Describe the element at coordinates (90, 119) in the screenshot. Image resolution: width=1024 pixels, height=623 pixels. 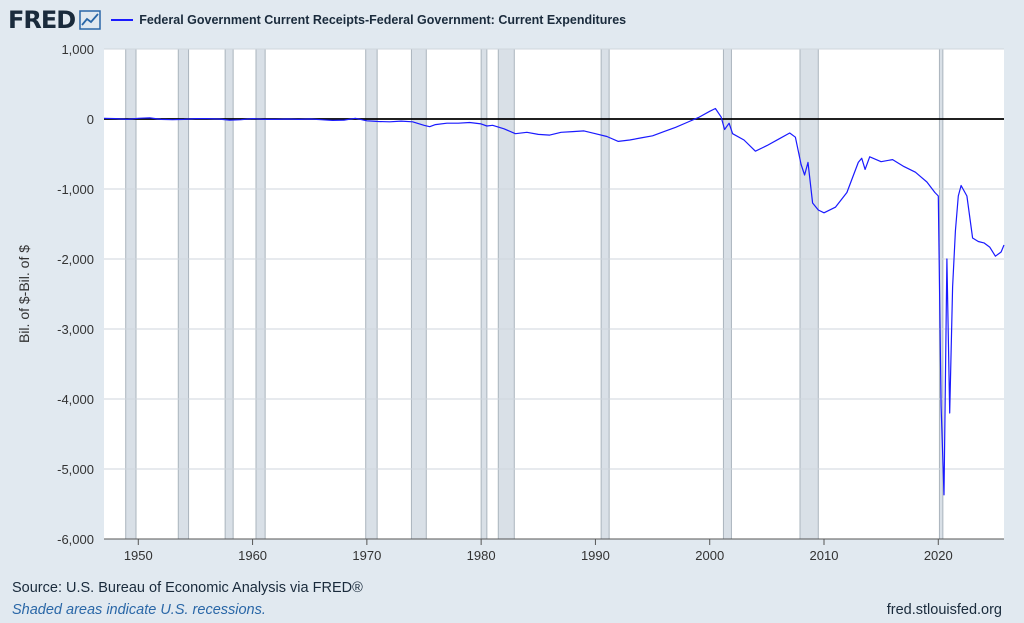
I see `y-tick-label: 0` at that location.